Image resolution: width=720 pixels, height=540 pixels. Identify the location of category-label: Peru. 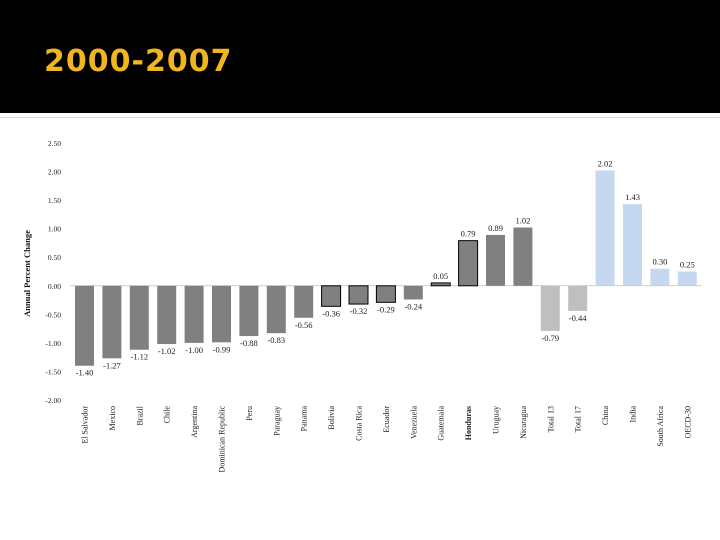
(249, 413).